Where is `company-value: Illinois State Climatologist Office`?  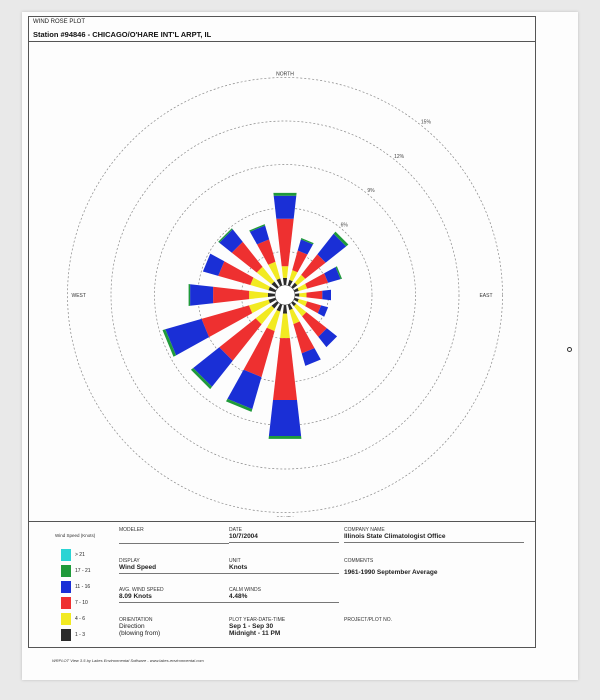
company-value: Illinois State Climatologist Office is located at coordinates (395, 536).